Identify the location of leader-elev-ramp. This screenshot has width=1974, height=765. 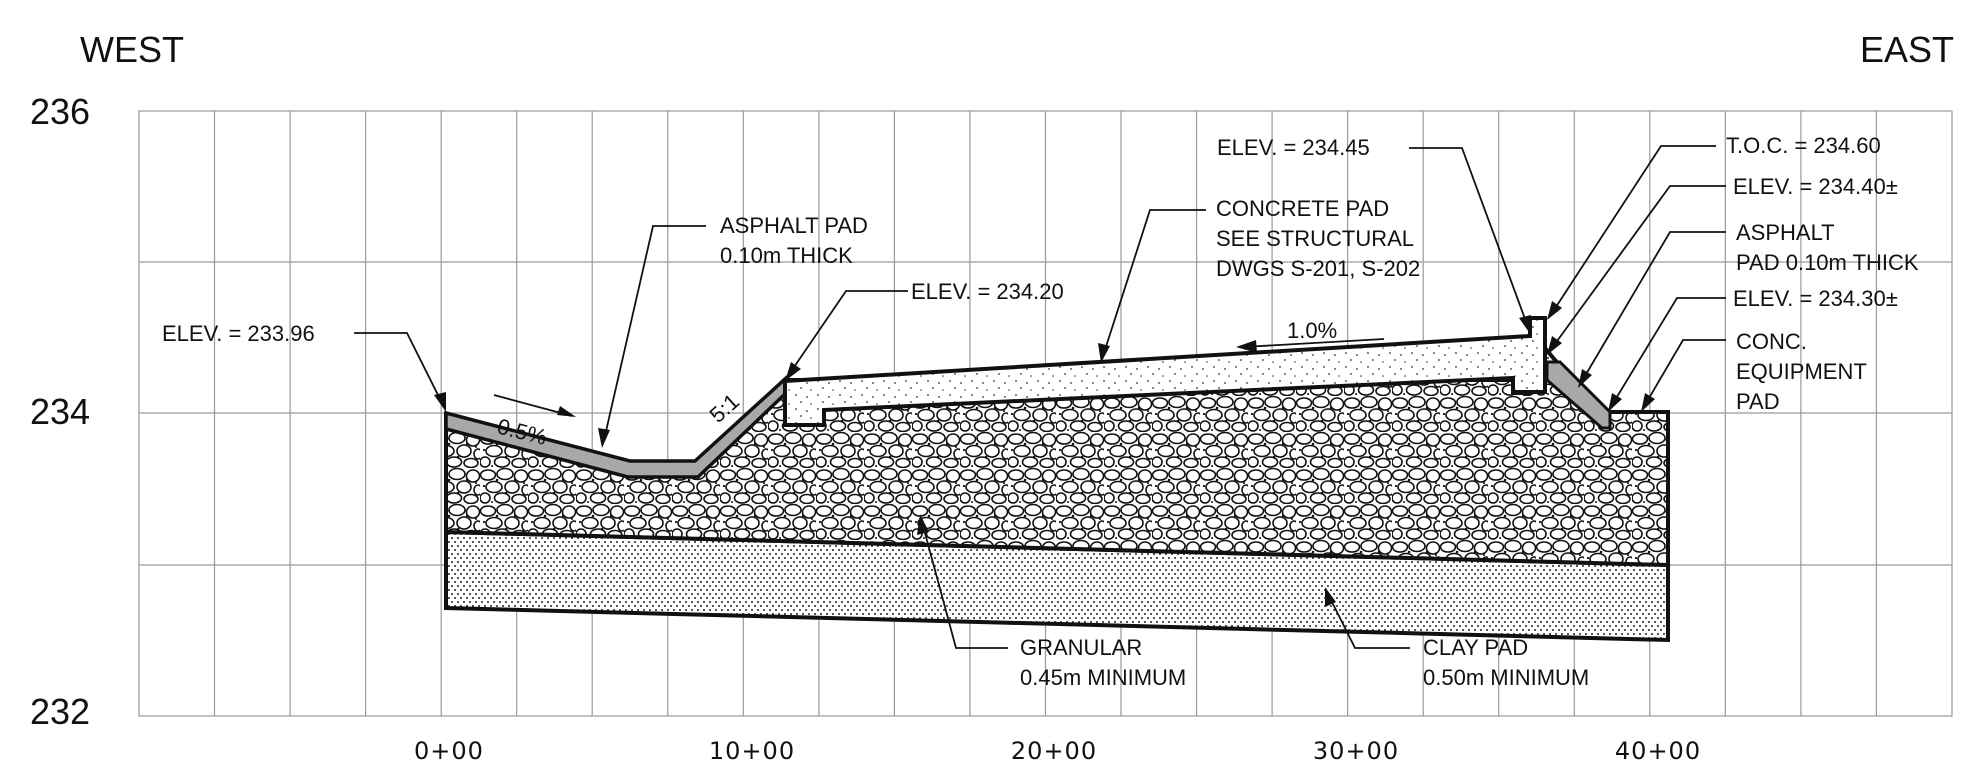
(848, 332).